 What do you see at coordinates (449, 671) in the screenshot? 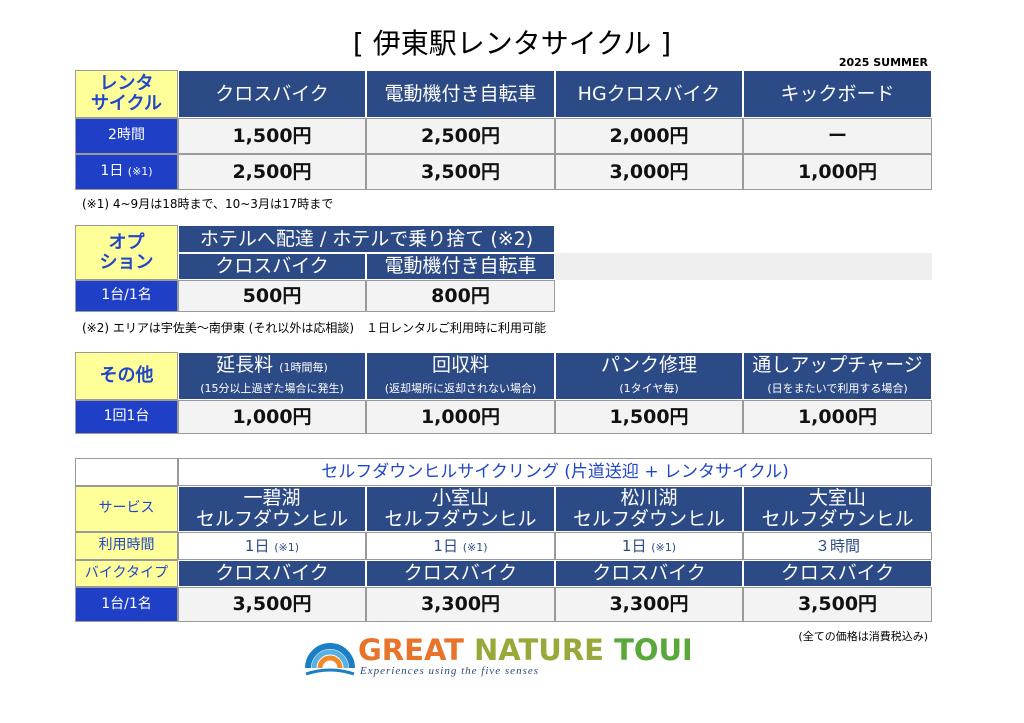
I see `logo-tagline: Experiences using the five senses` at bounding box center [449, 671].